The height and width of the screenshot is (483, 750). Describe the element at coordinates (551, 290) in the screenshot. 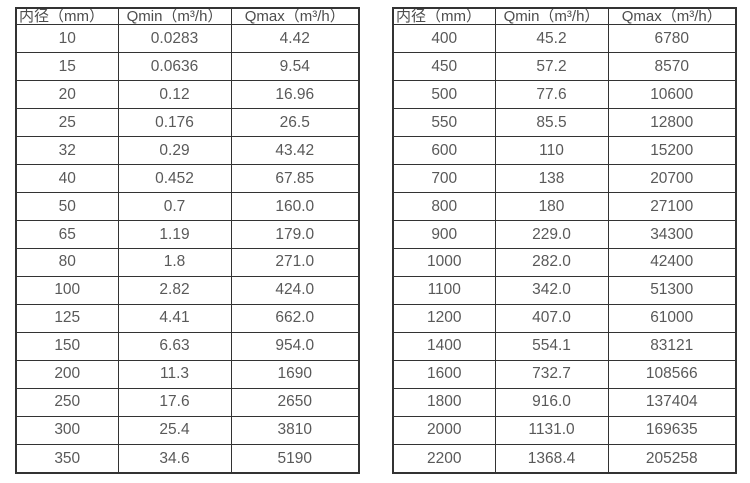

I see `qmin-cell: 342.0` at that location.